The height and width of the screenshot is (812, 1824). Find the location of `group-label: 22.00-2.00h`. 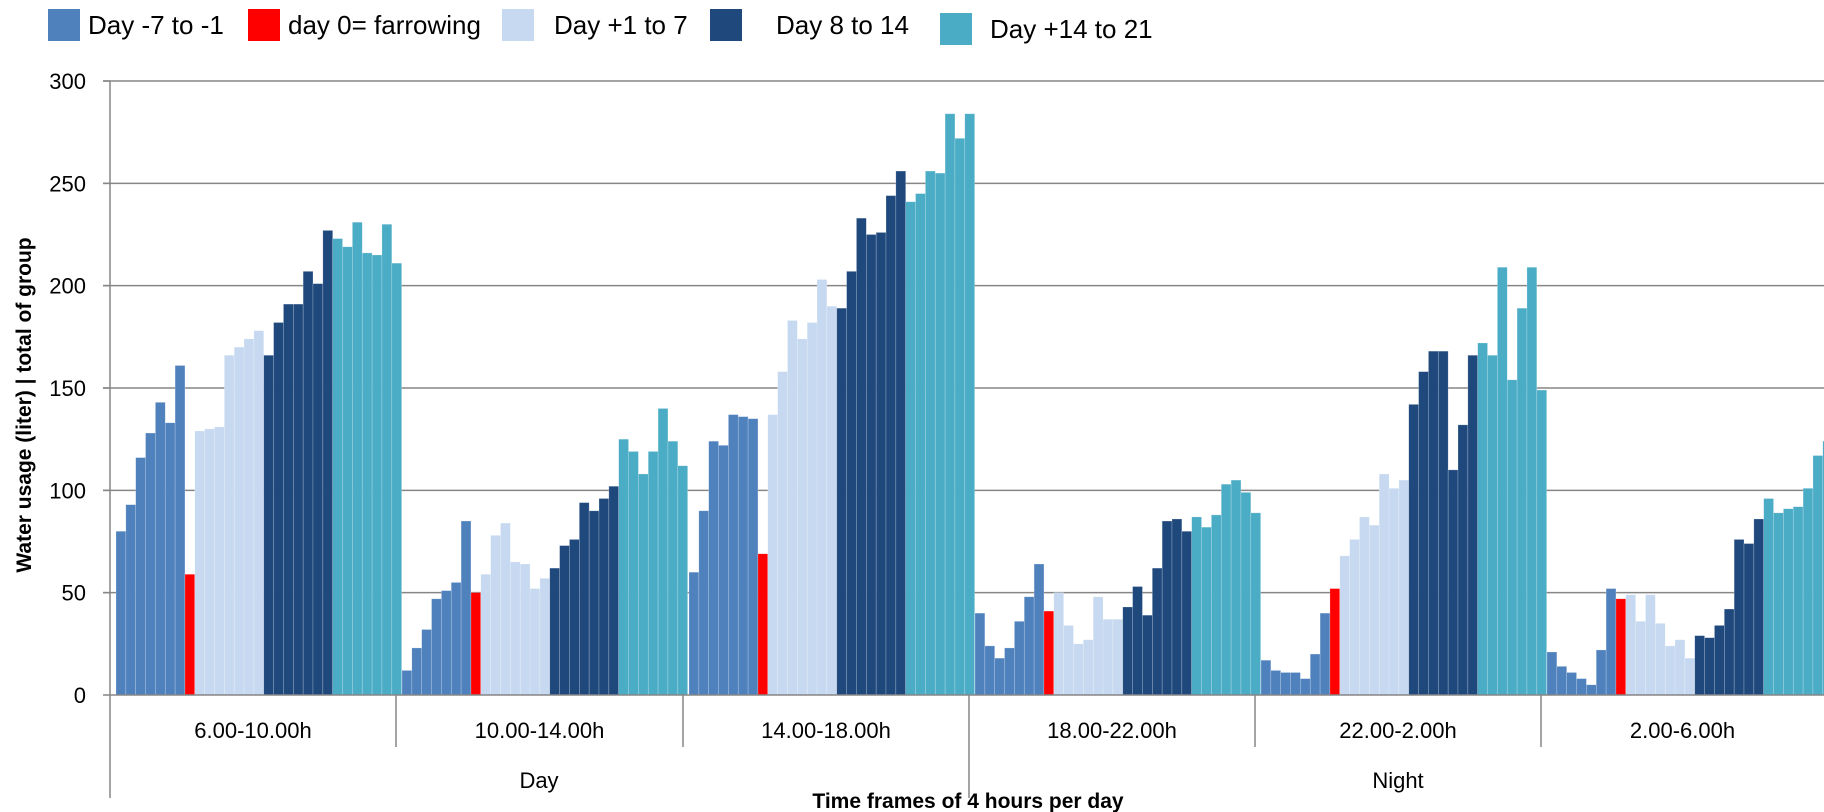

group-label: 22.00-2.00h is located at coordinates (1397, 730).